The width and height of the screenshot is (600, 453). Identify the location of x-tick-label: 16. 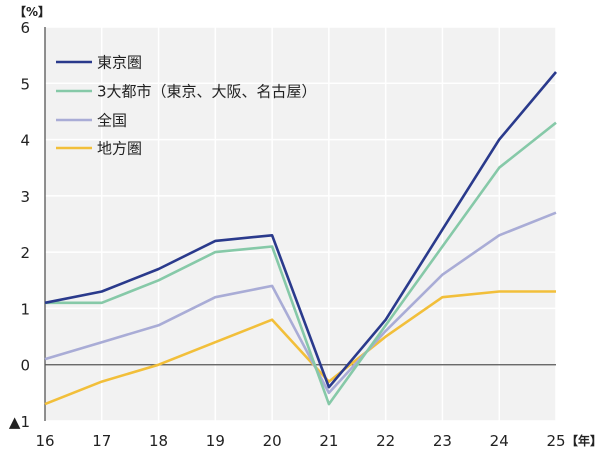
(44, 441).